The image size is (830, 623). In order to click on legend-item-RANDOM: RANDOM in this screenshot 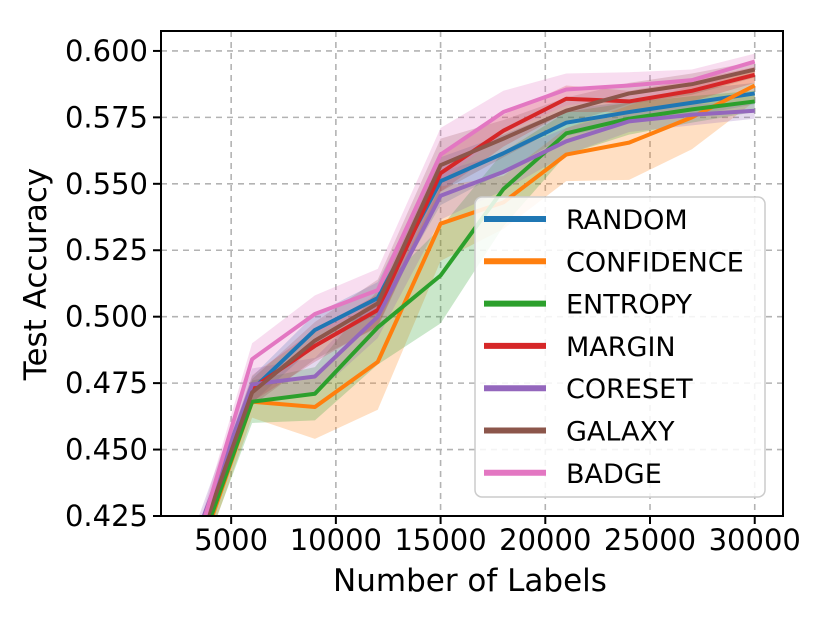, I will do `click(586, 220)`.